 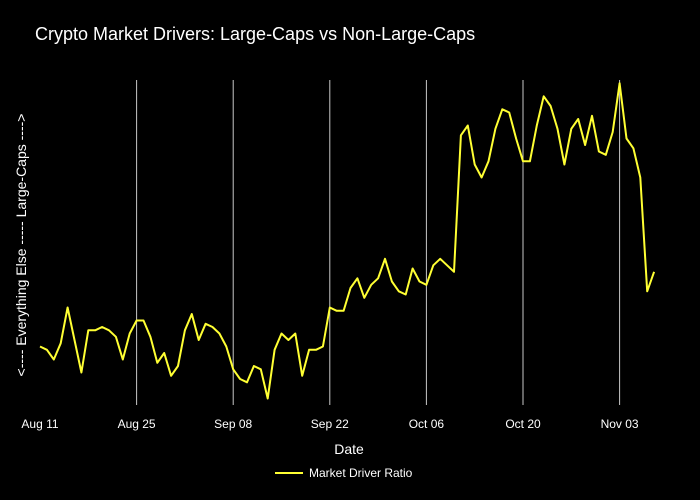 What do you see at coordinates (427, 424) in the screenshot?
I see `x-tick-label: Oct 06` at bounding box center [427, 424].